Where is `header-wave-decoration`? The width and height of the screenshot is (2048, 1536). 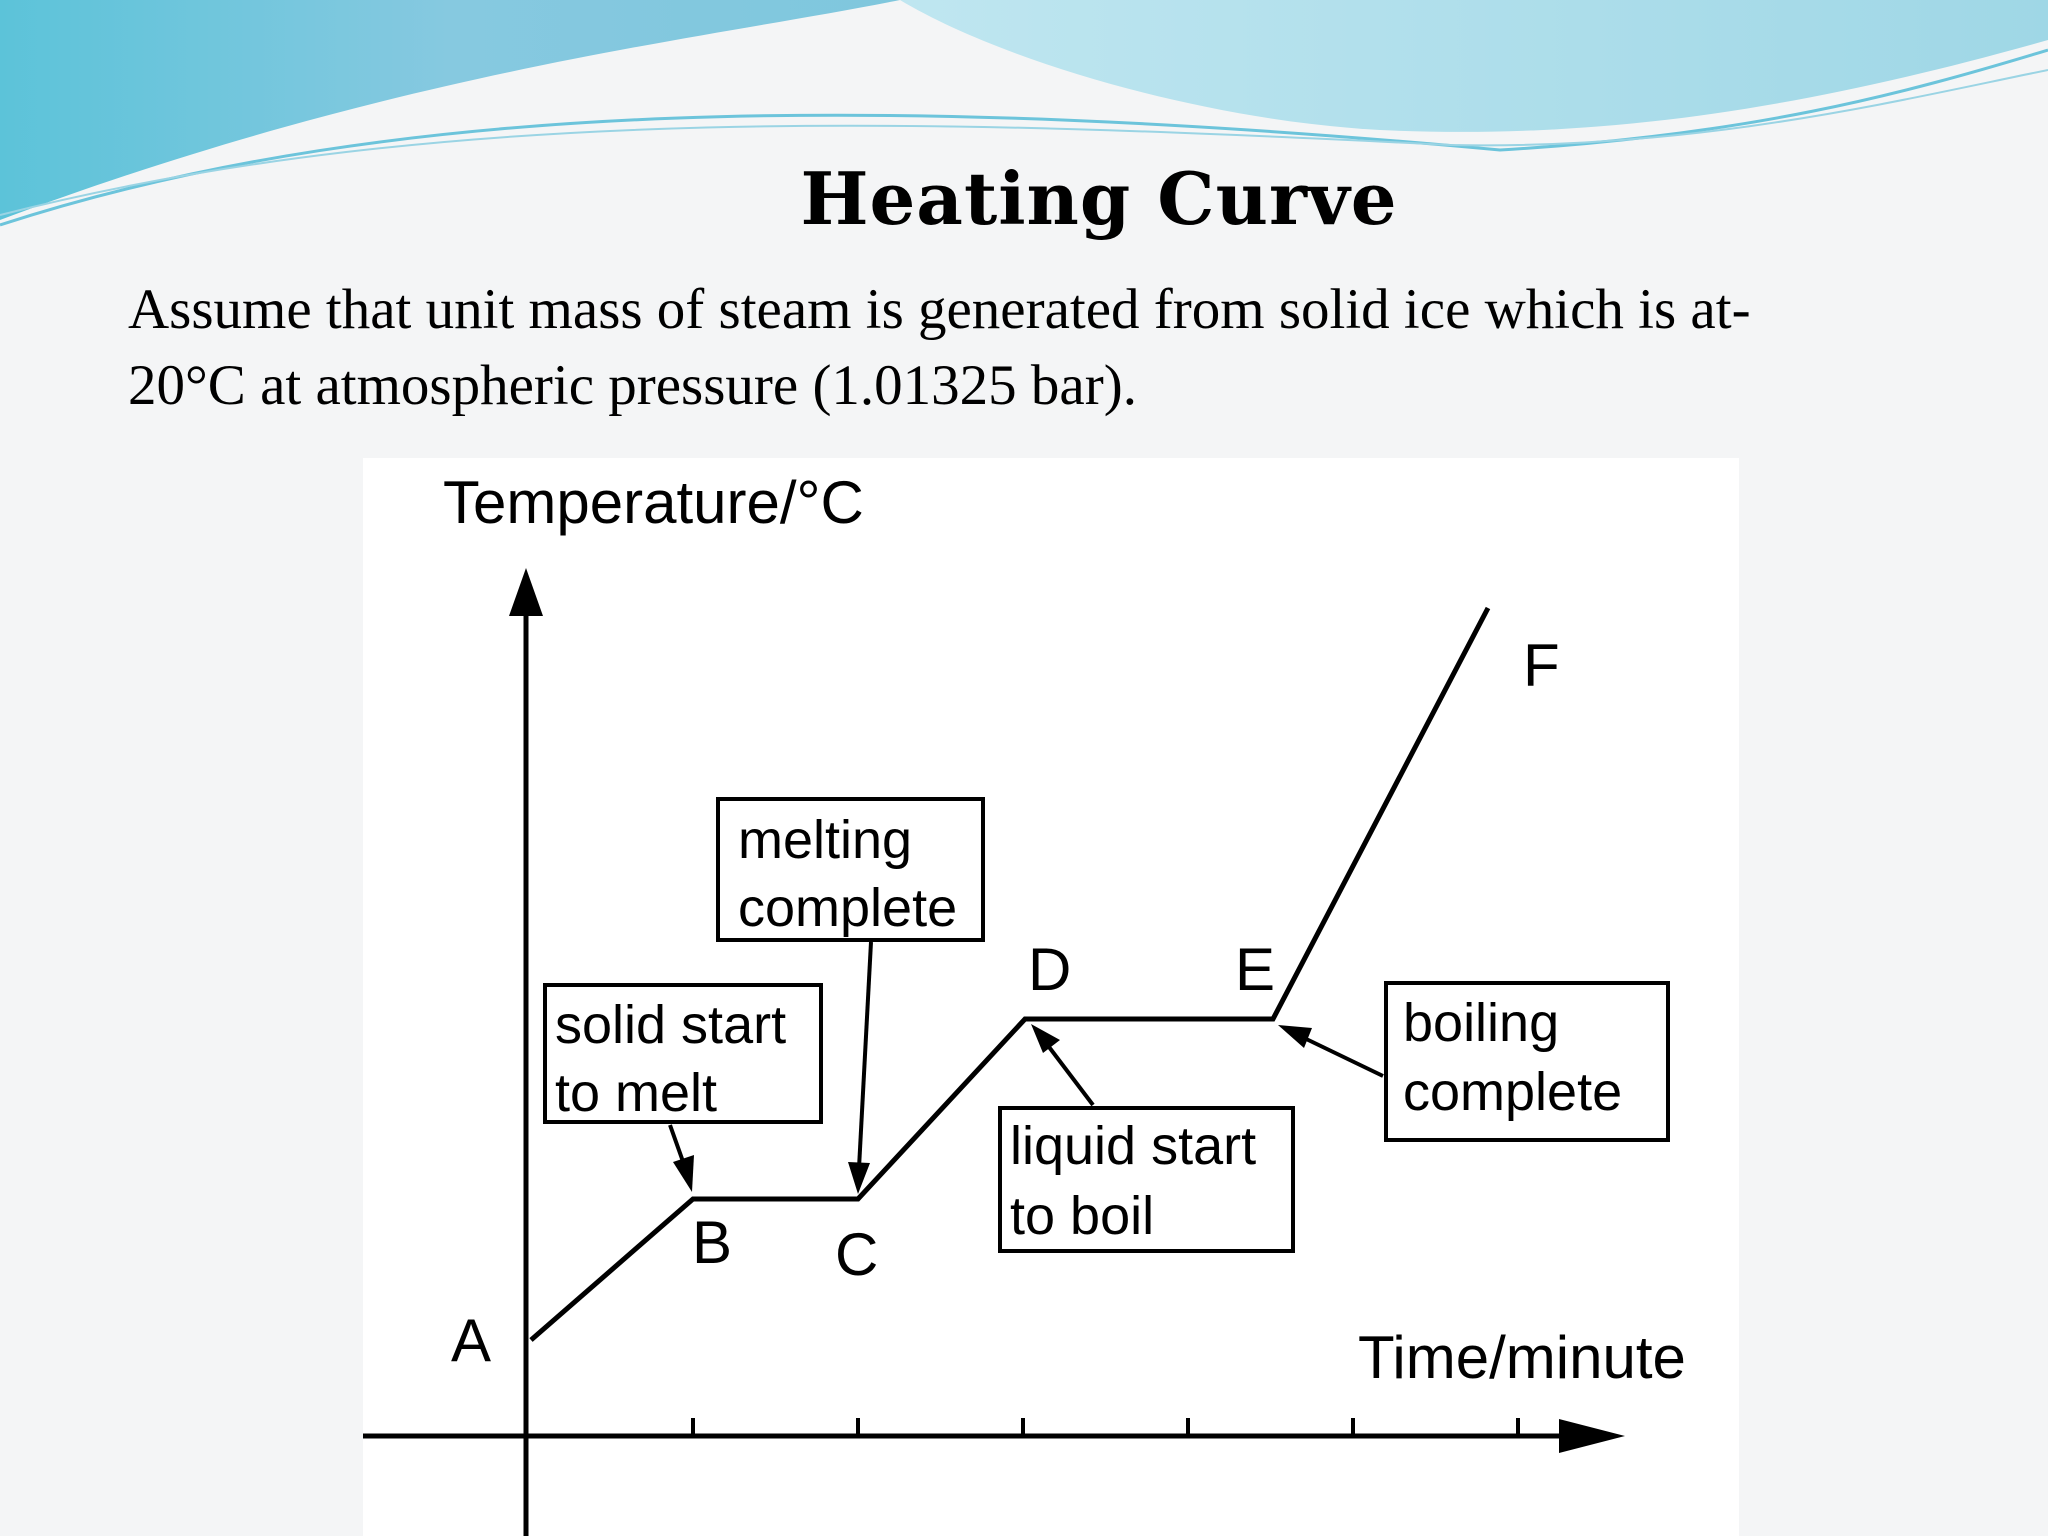 header-wave-decoration is located at coordinates (1024, 113).